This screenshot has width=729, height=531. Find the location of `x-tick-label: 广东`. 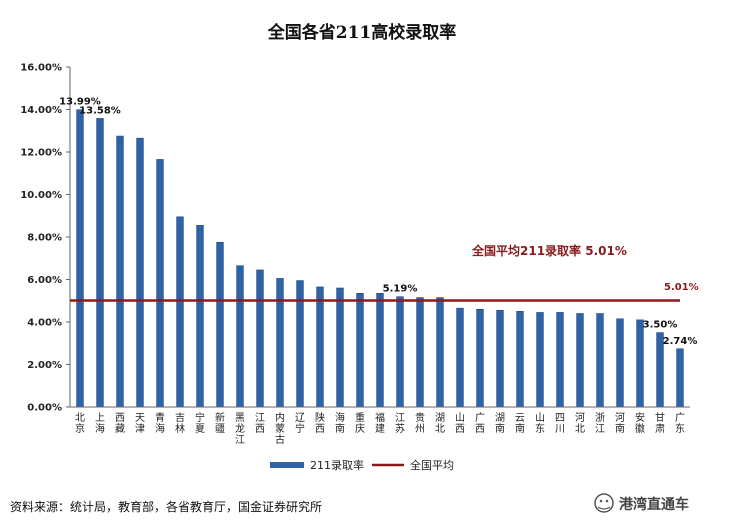

x-tick-label: 广东 is located at coordinates (680, 423).